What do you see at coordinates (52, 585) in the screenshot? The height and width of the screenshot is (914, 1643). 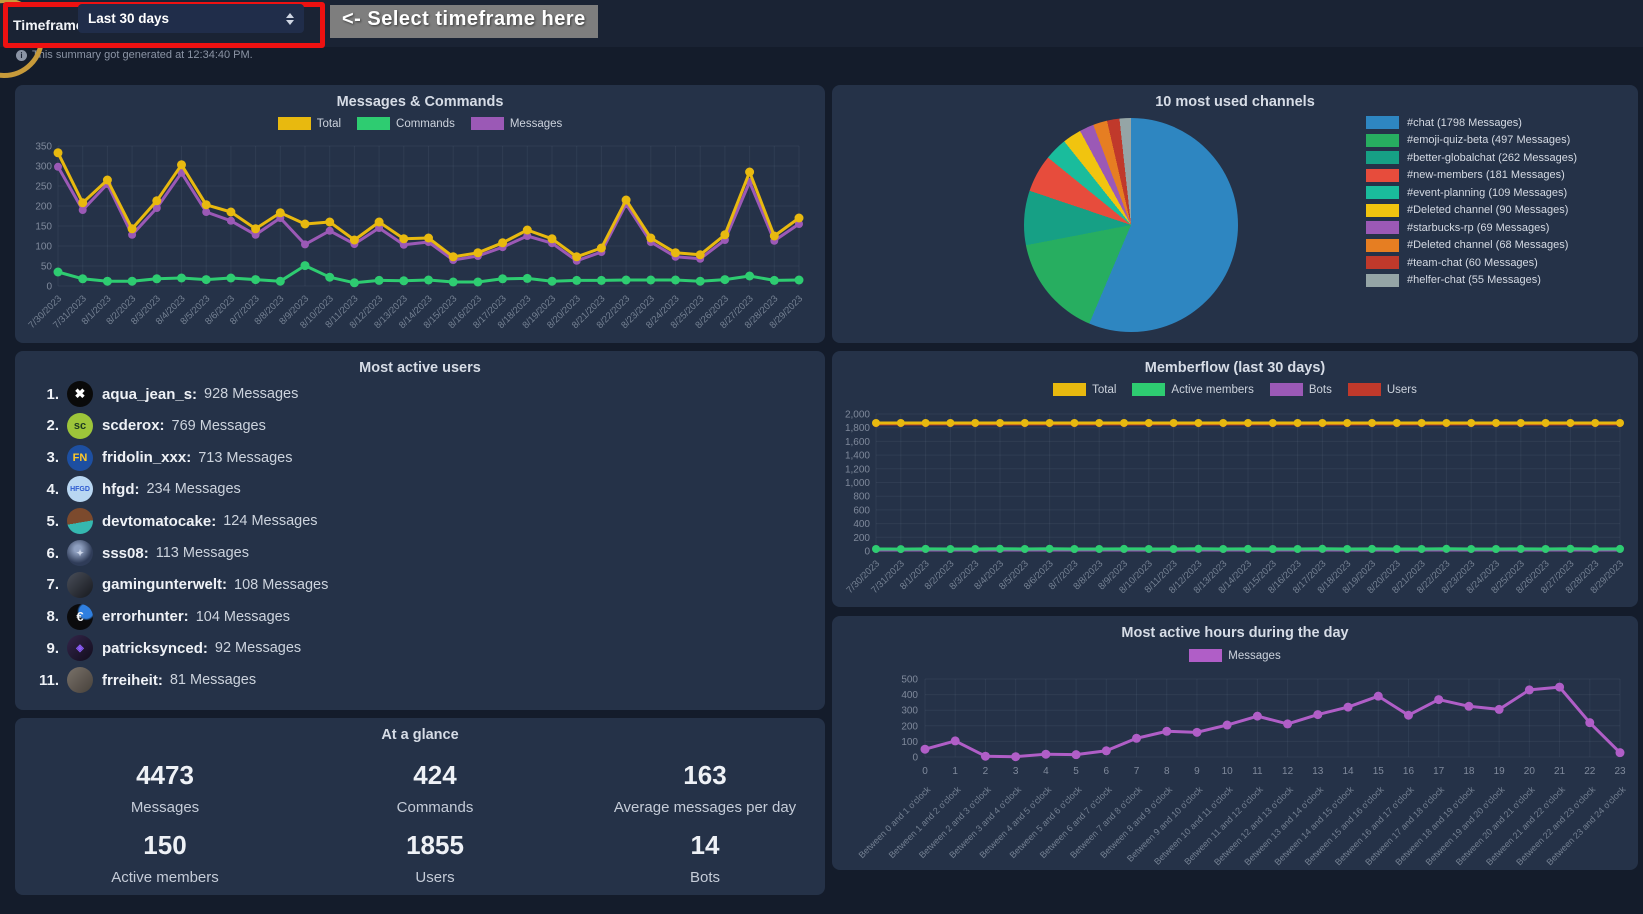 I see `user-rank: 7.` at bounding box center [52, 585].